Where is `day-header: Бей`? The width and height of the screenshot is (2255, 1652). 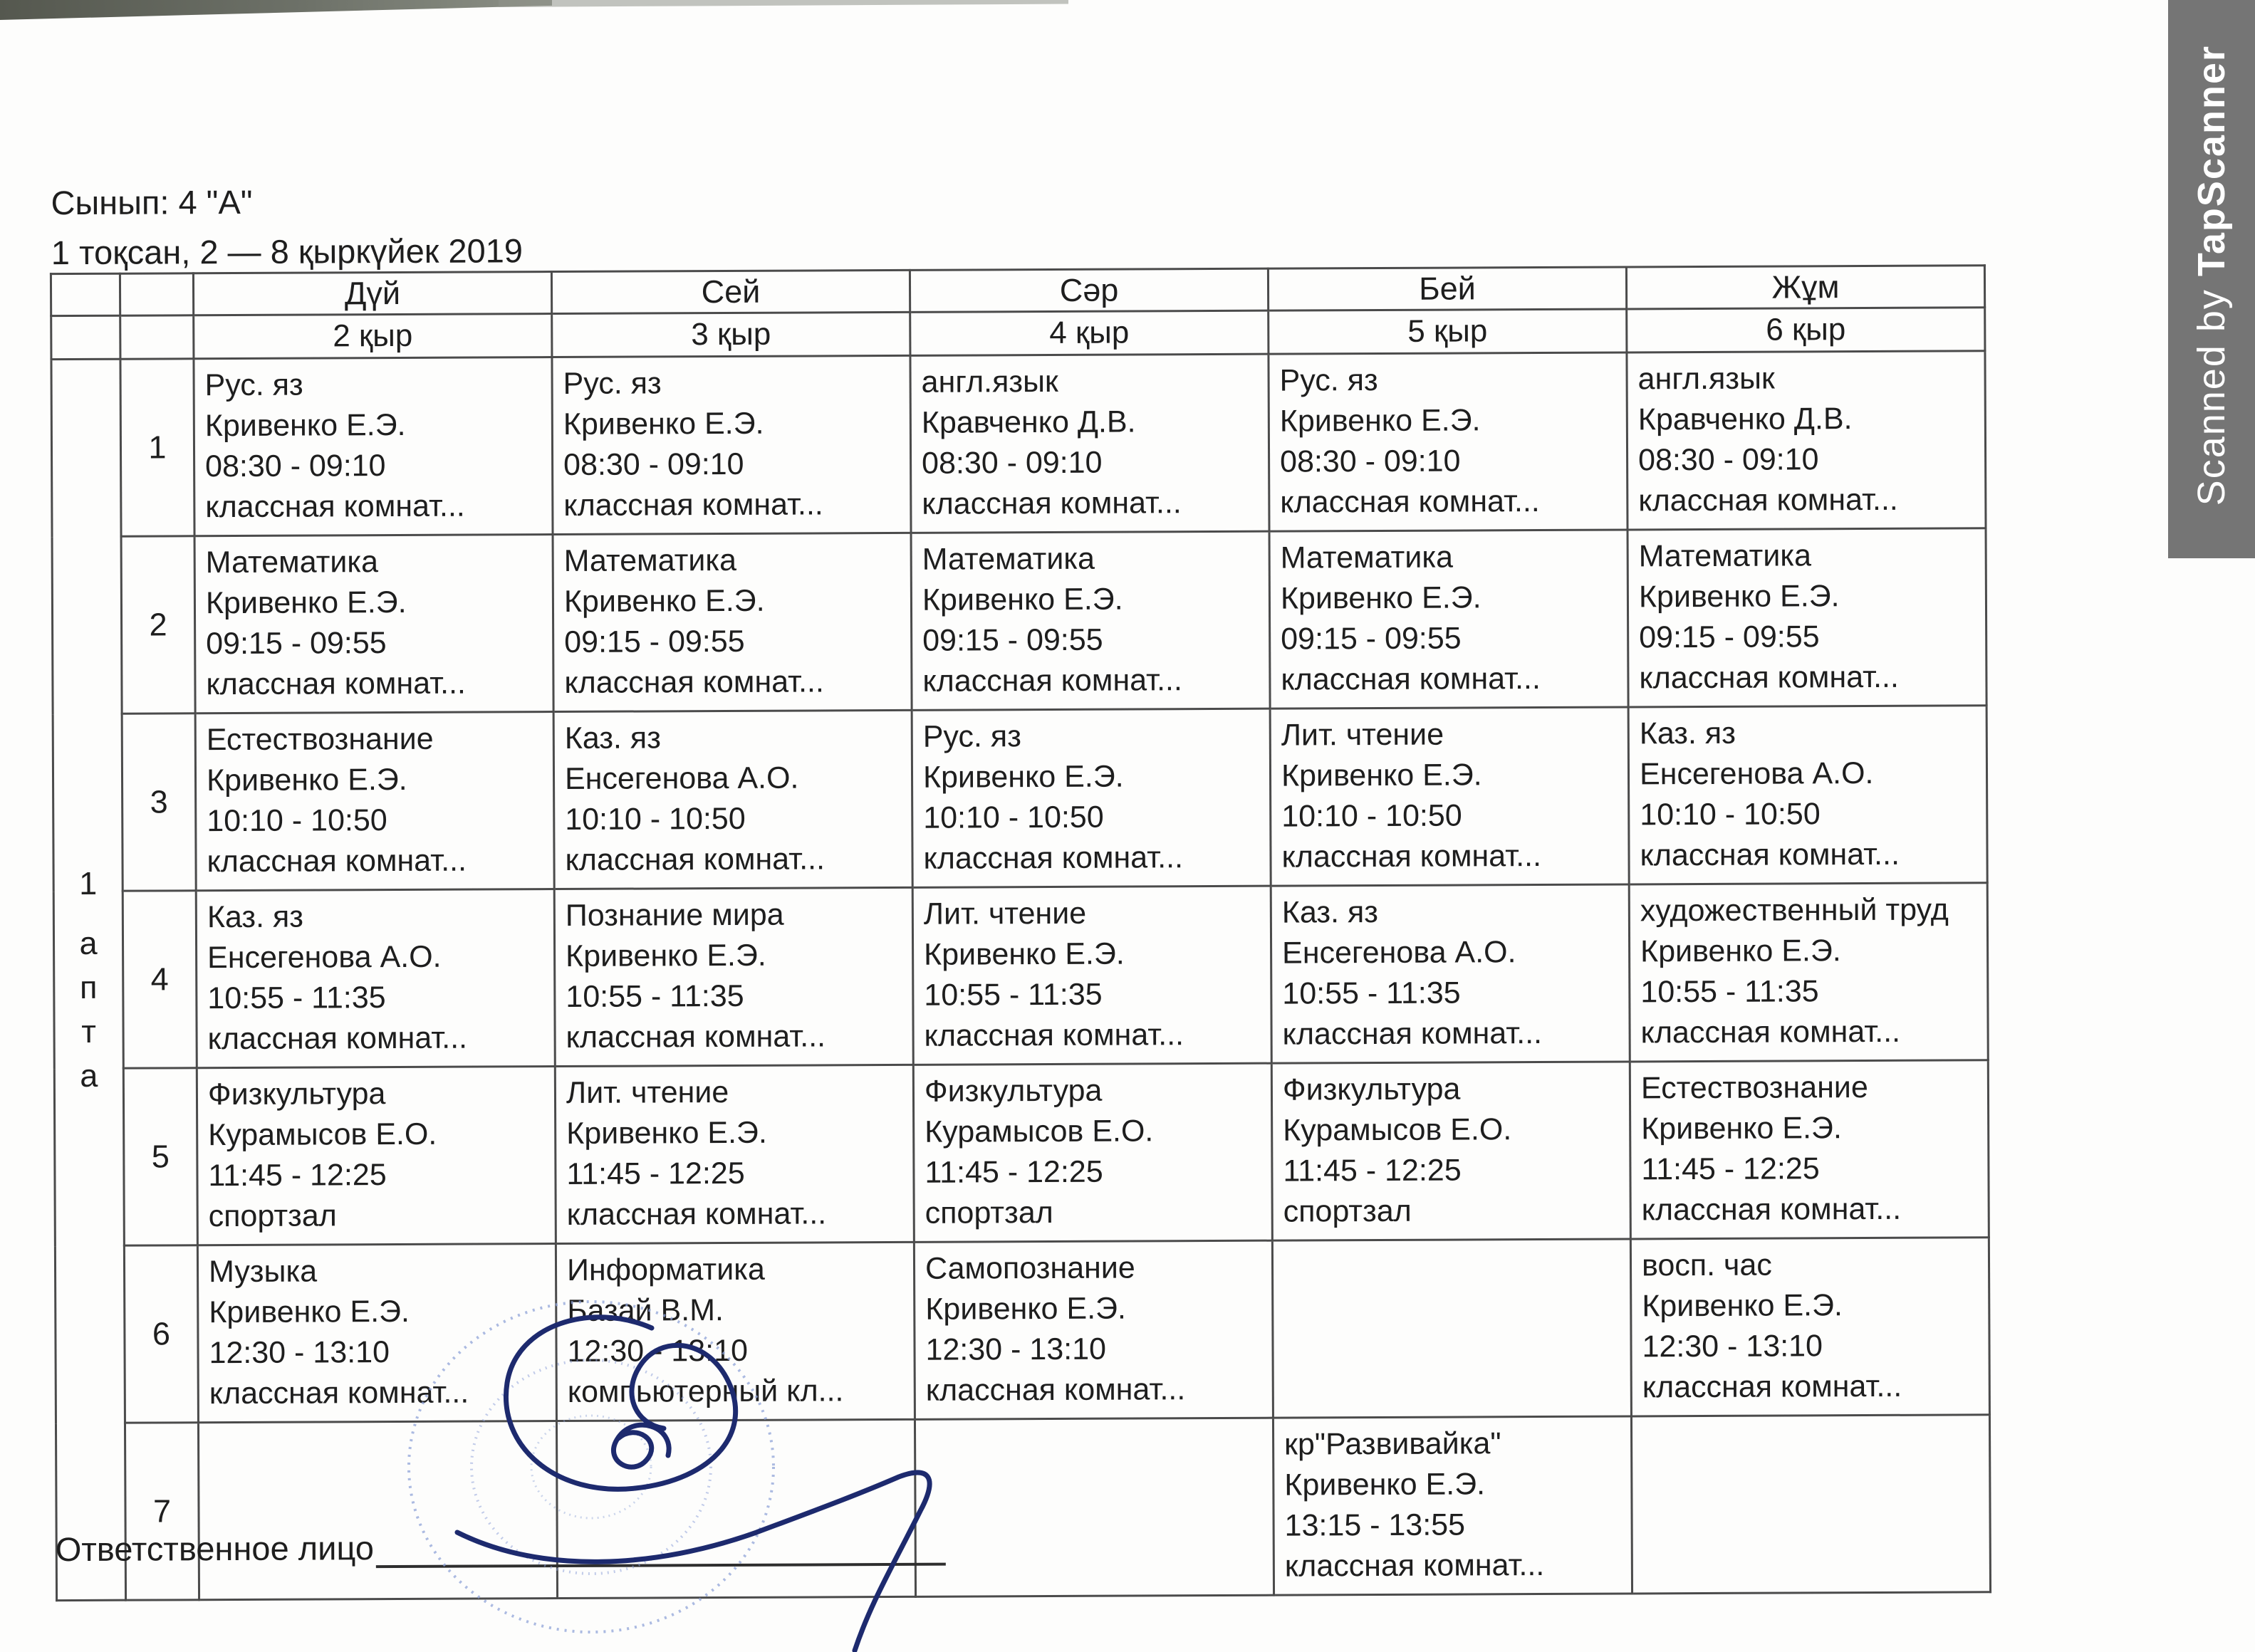 day-header: Бей is located at coordinates (1447, 288).